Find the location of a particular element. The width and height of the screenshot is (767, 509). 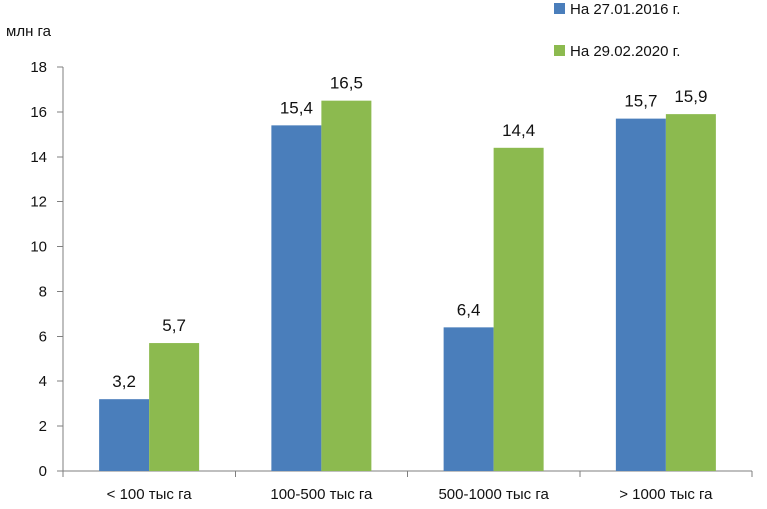

y-tick-label: 12 is located at coordinates (38, 202).